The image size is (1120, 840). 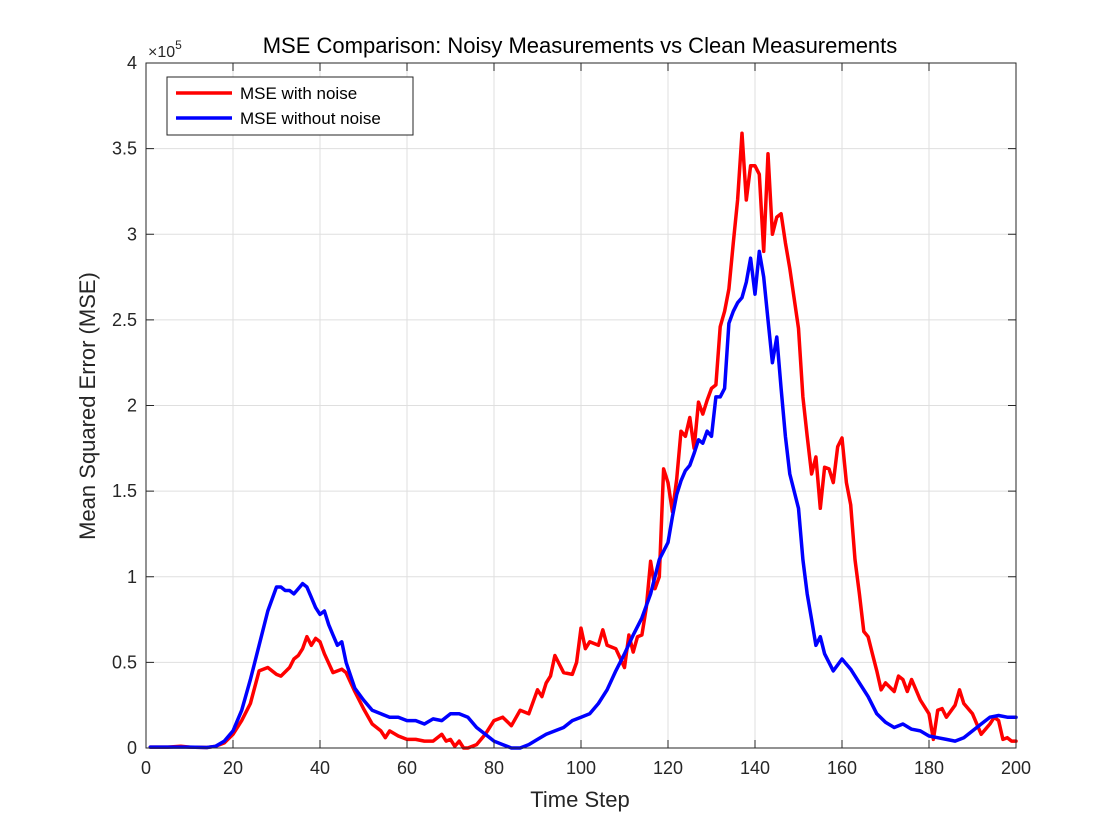 What do you see at coordinates (178, 45) in the screenshot?
I see `y-axis-exponent: 5` at bounding box center [178, 45].